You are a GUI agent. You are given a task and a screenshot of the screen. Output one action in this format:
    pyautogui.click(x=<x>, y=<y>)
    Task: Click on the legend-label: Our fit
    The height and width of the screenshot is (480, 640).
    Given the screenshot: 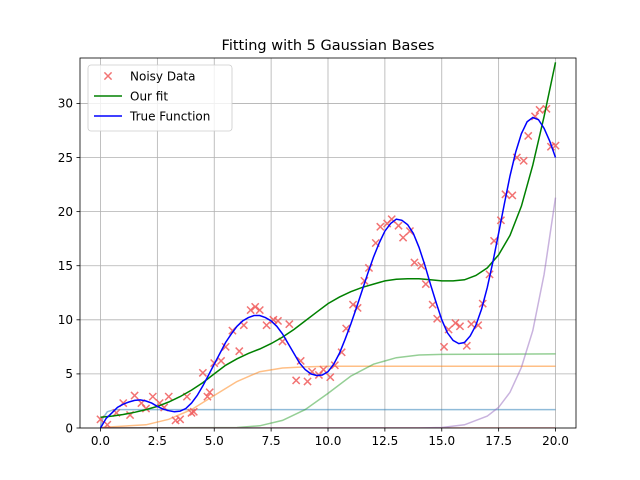 What is the action you would take?
    pyautogui.click(x=149, y=96)
    